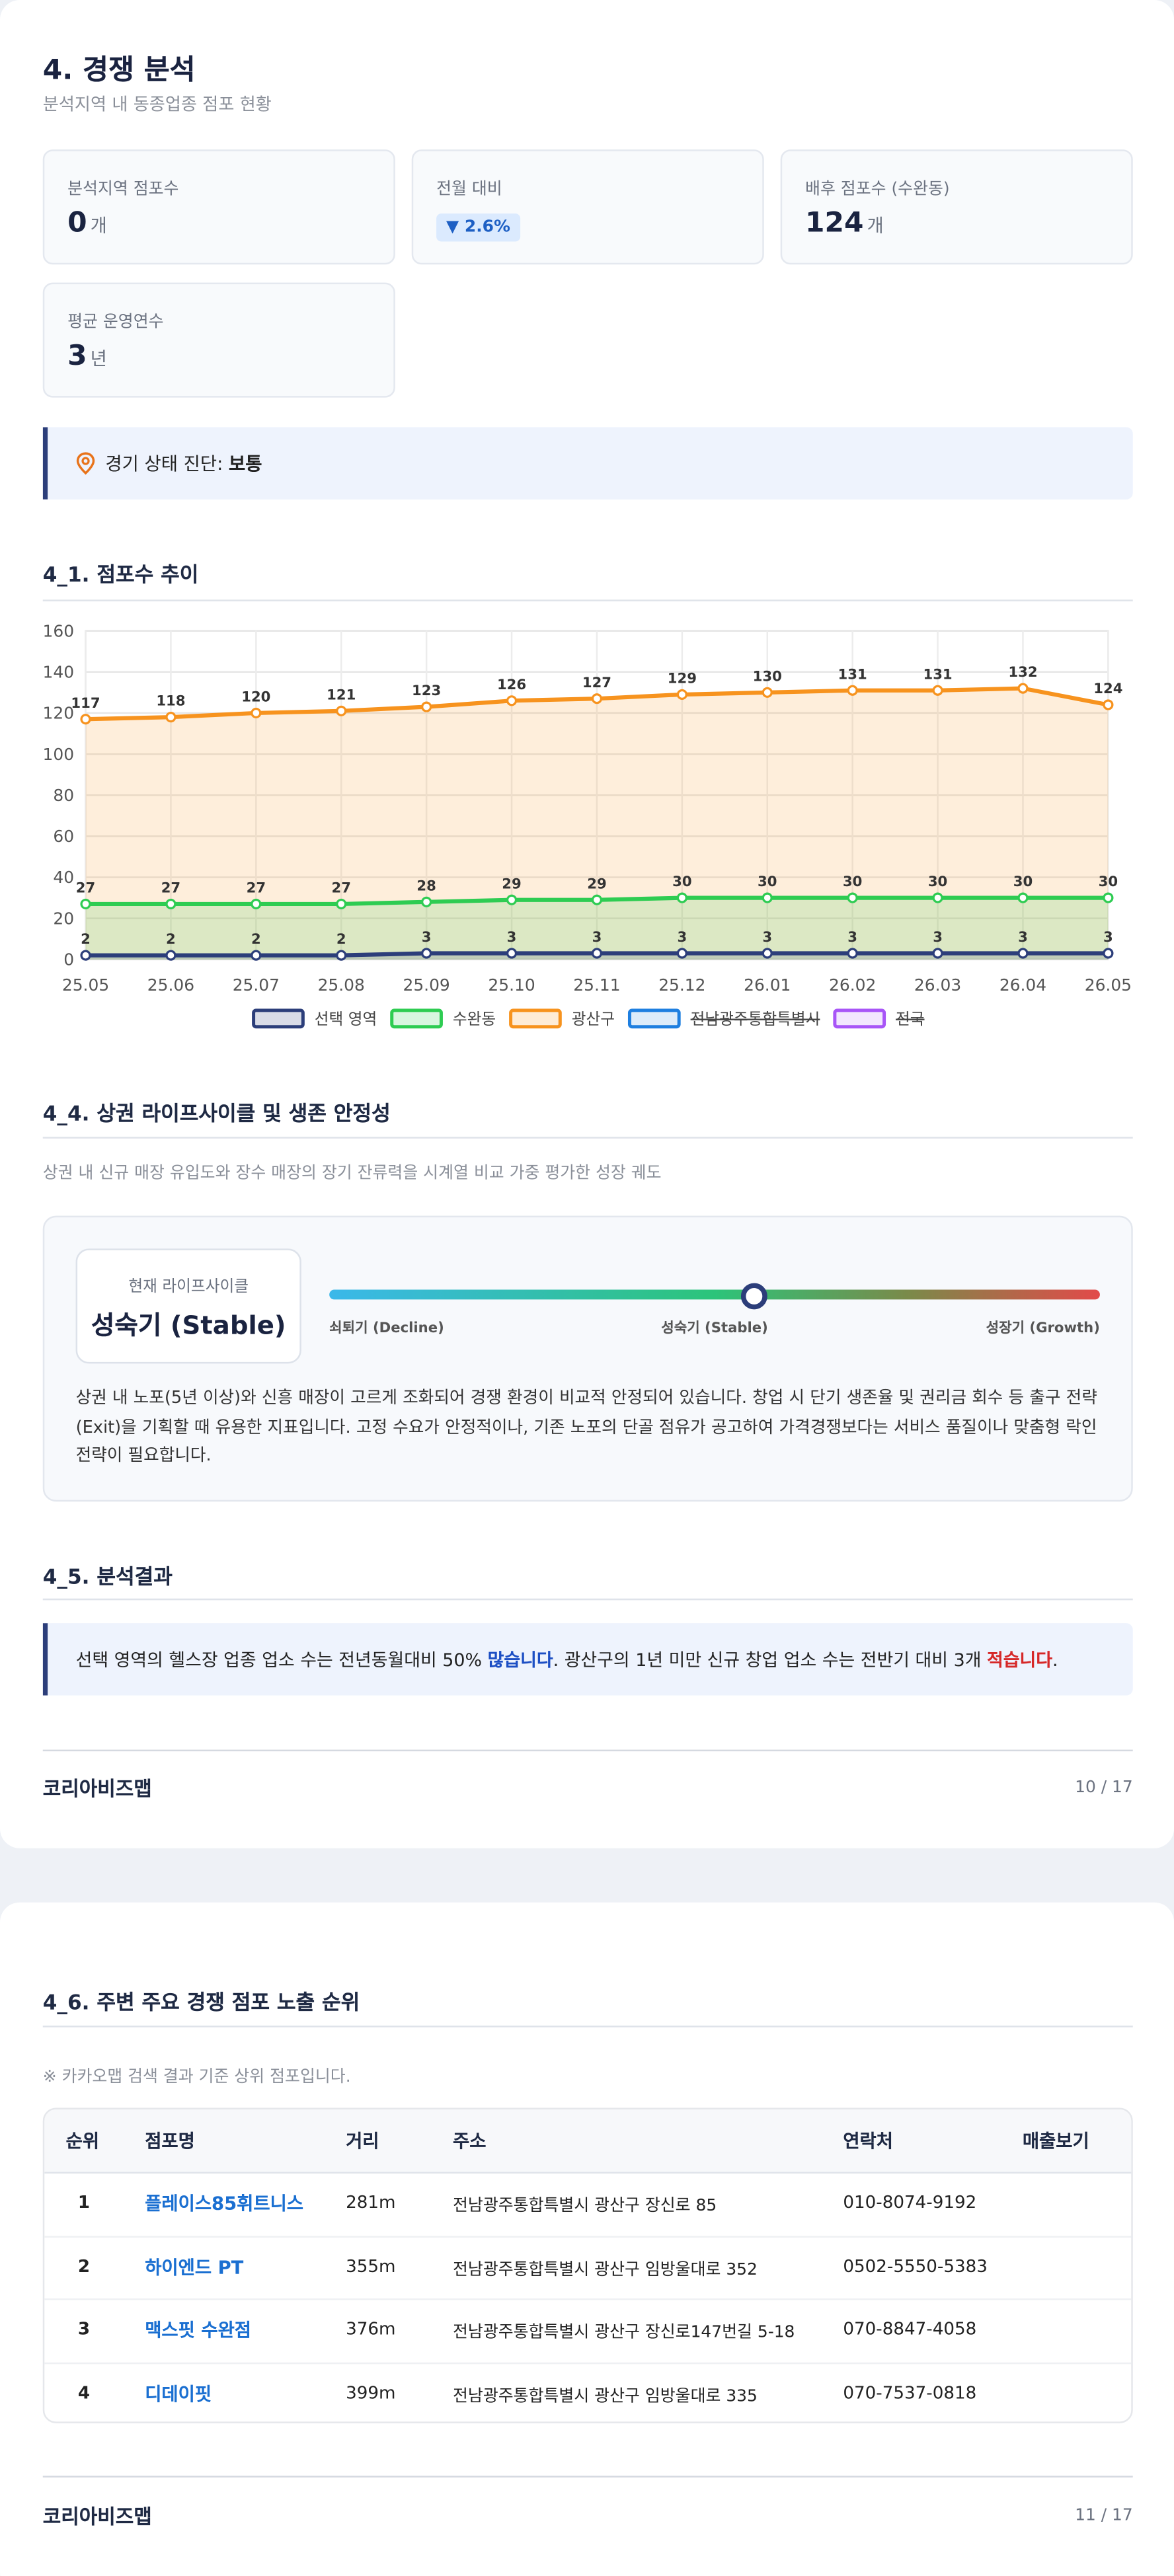 This screenshot has width=1174, height=2576. What do you see at coordinates (63, 878) in the screenshot?
I see `y-tick-label: 40` at bounding box center [63, 878].